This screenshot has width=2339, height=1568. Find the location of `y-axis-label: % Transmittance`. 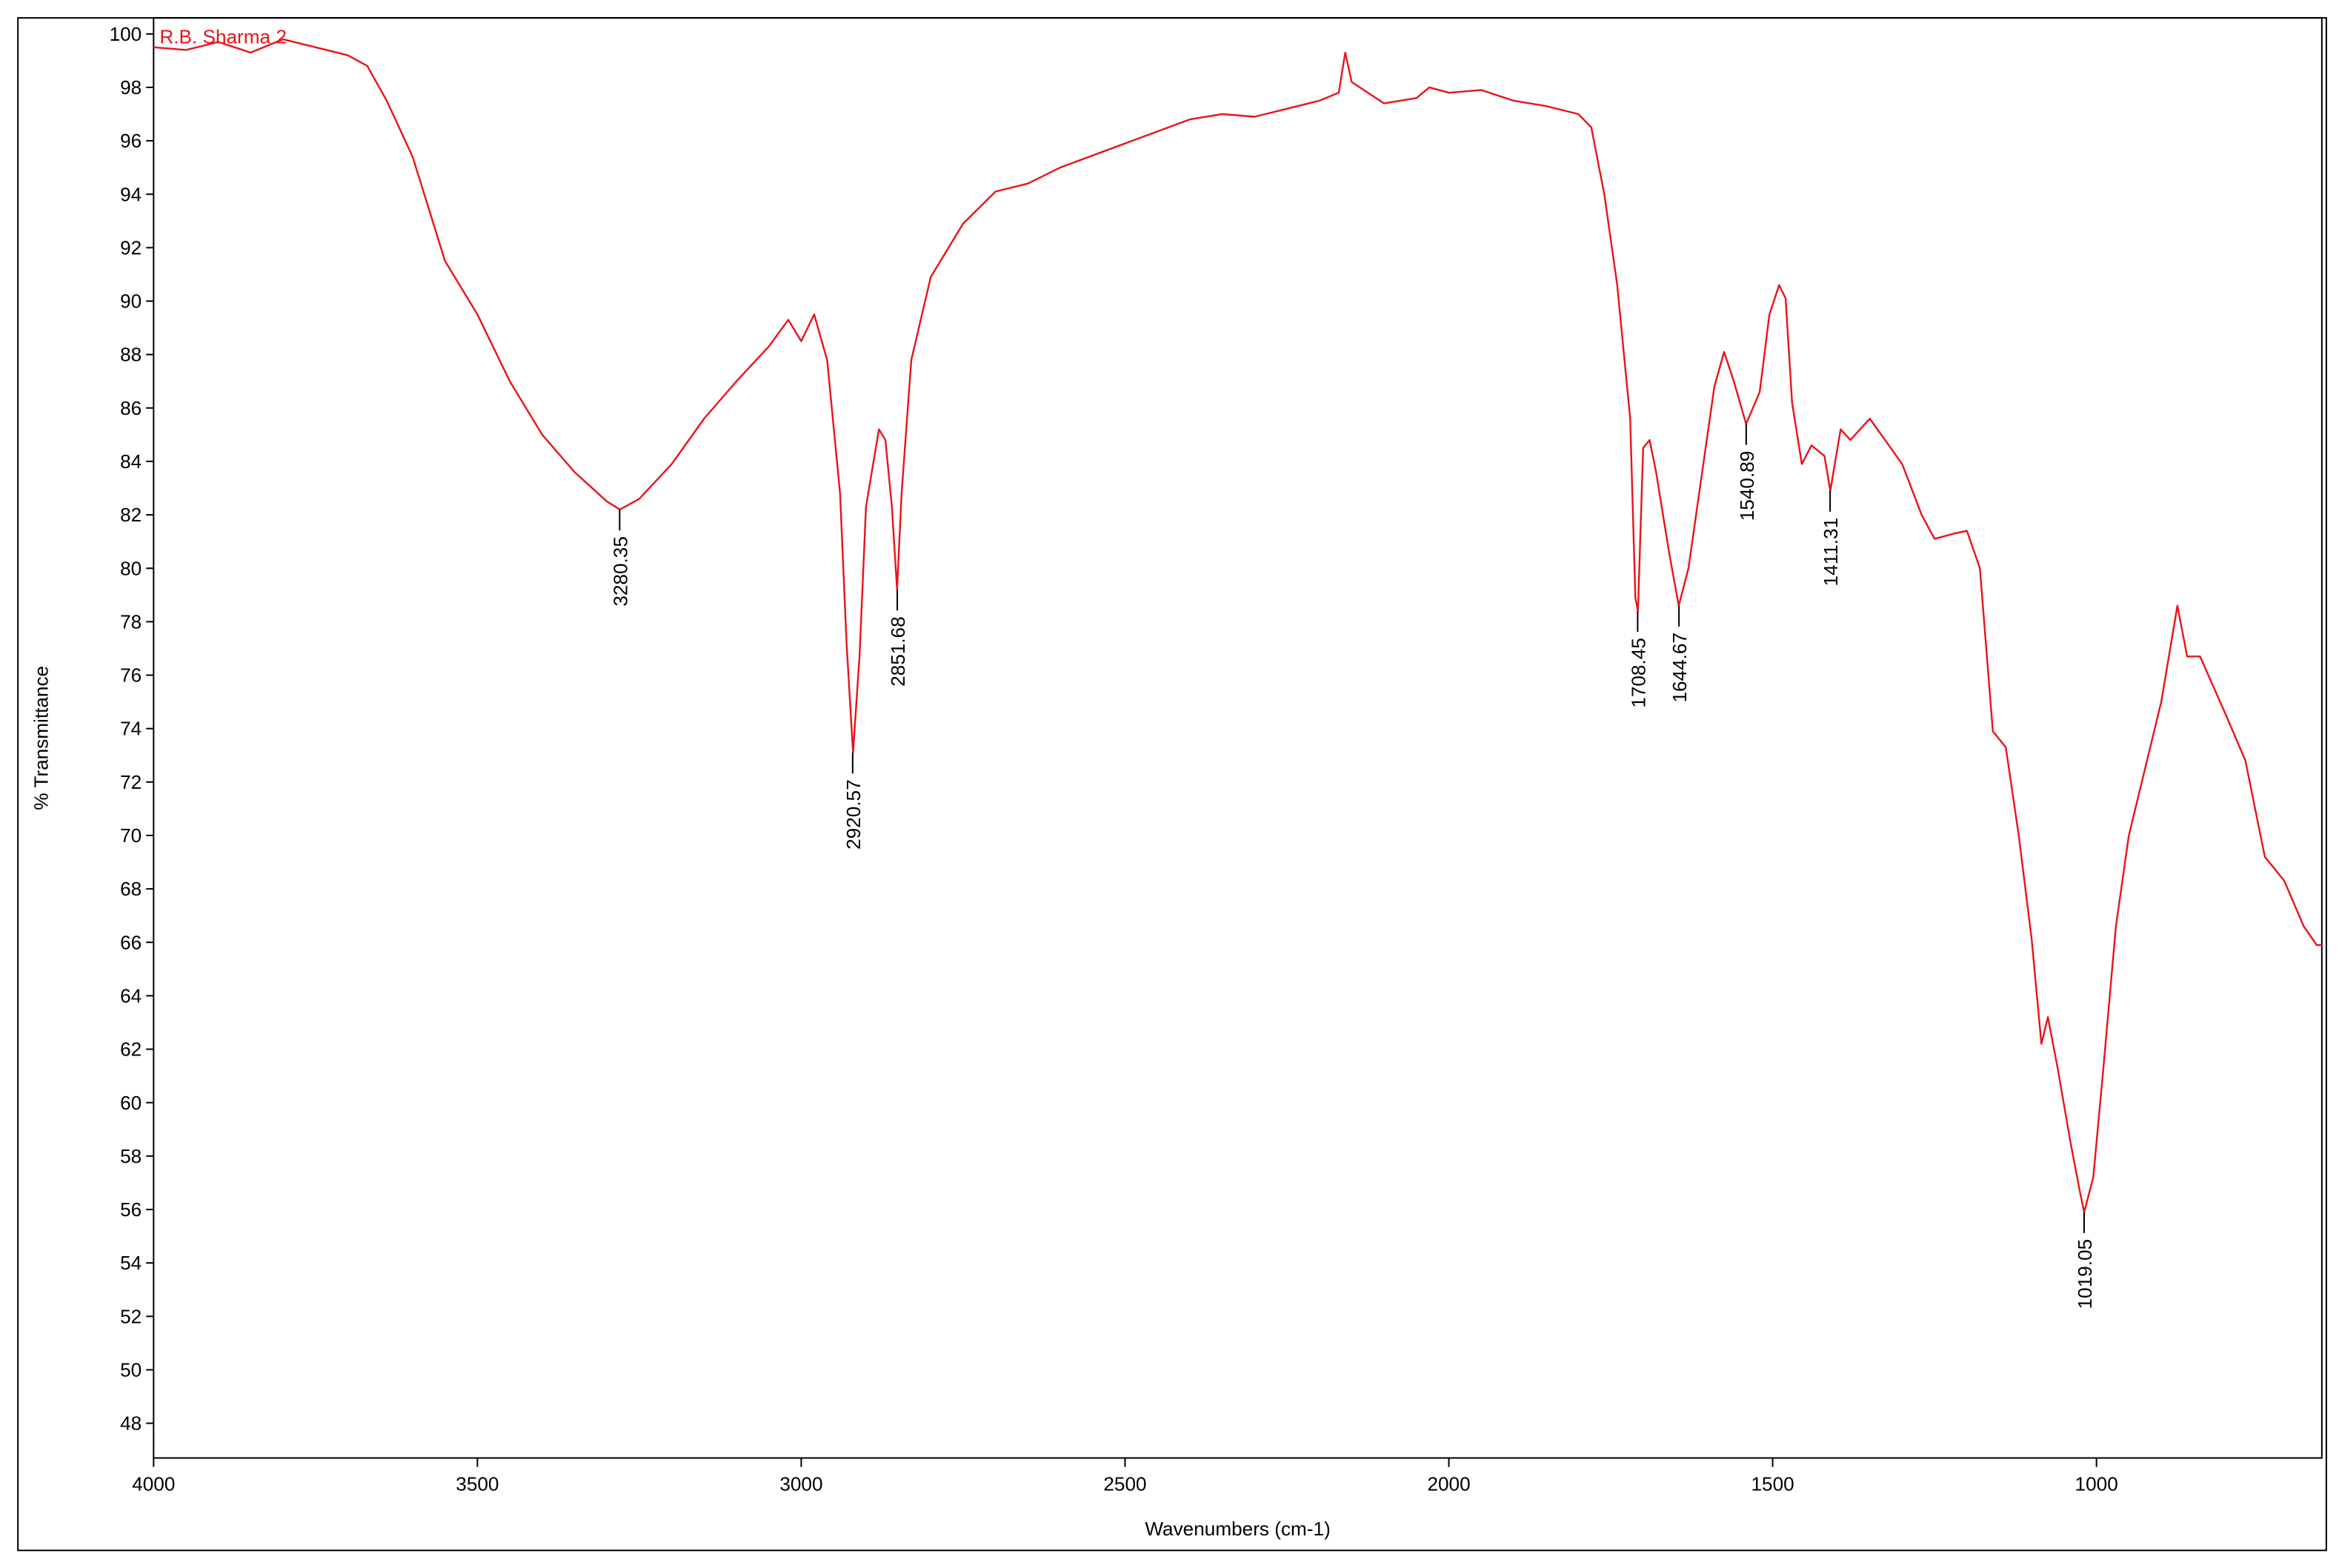

y-axis-label: % Transmittance is located at coordinates (41, 738).